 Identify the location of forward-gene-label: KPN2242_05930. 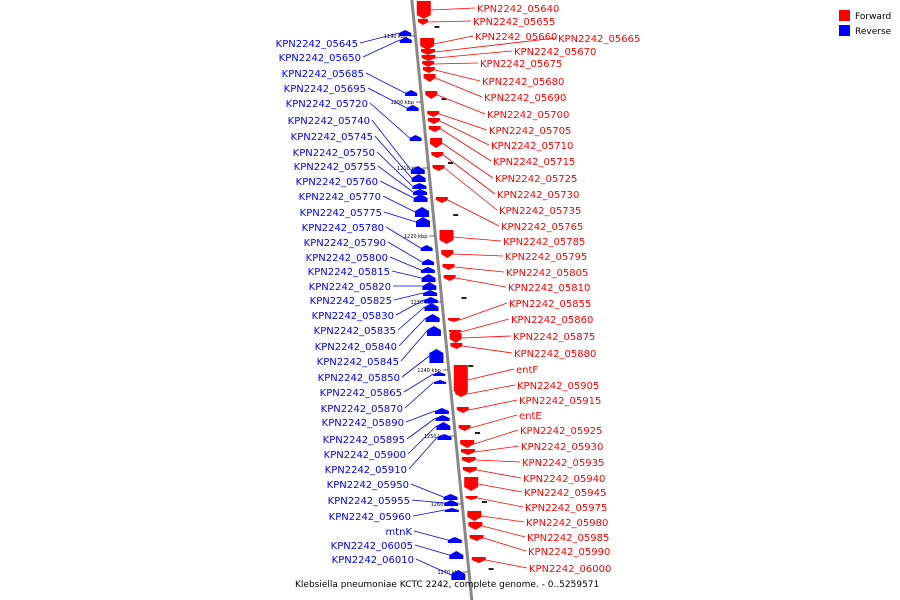
(562, 447).